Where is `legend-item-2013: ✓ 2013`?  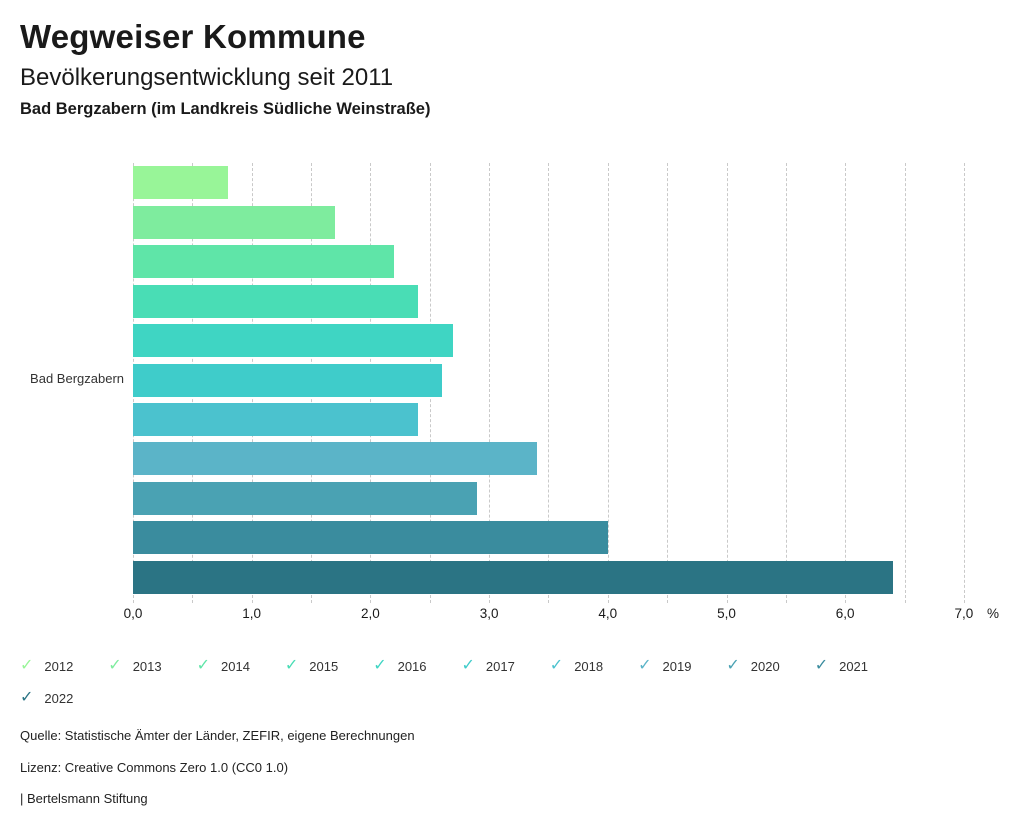 legend-item-2013: ✓ 2013 is located at coordinates (134, 666).